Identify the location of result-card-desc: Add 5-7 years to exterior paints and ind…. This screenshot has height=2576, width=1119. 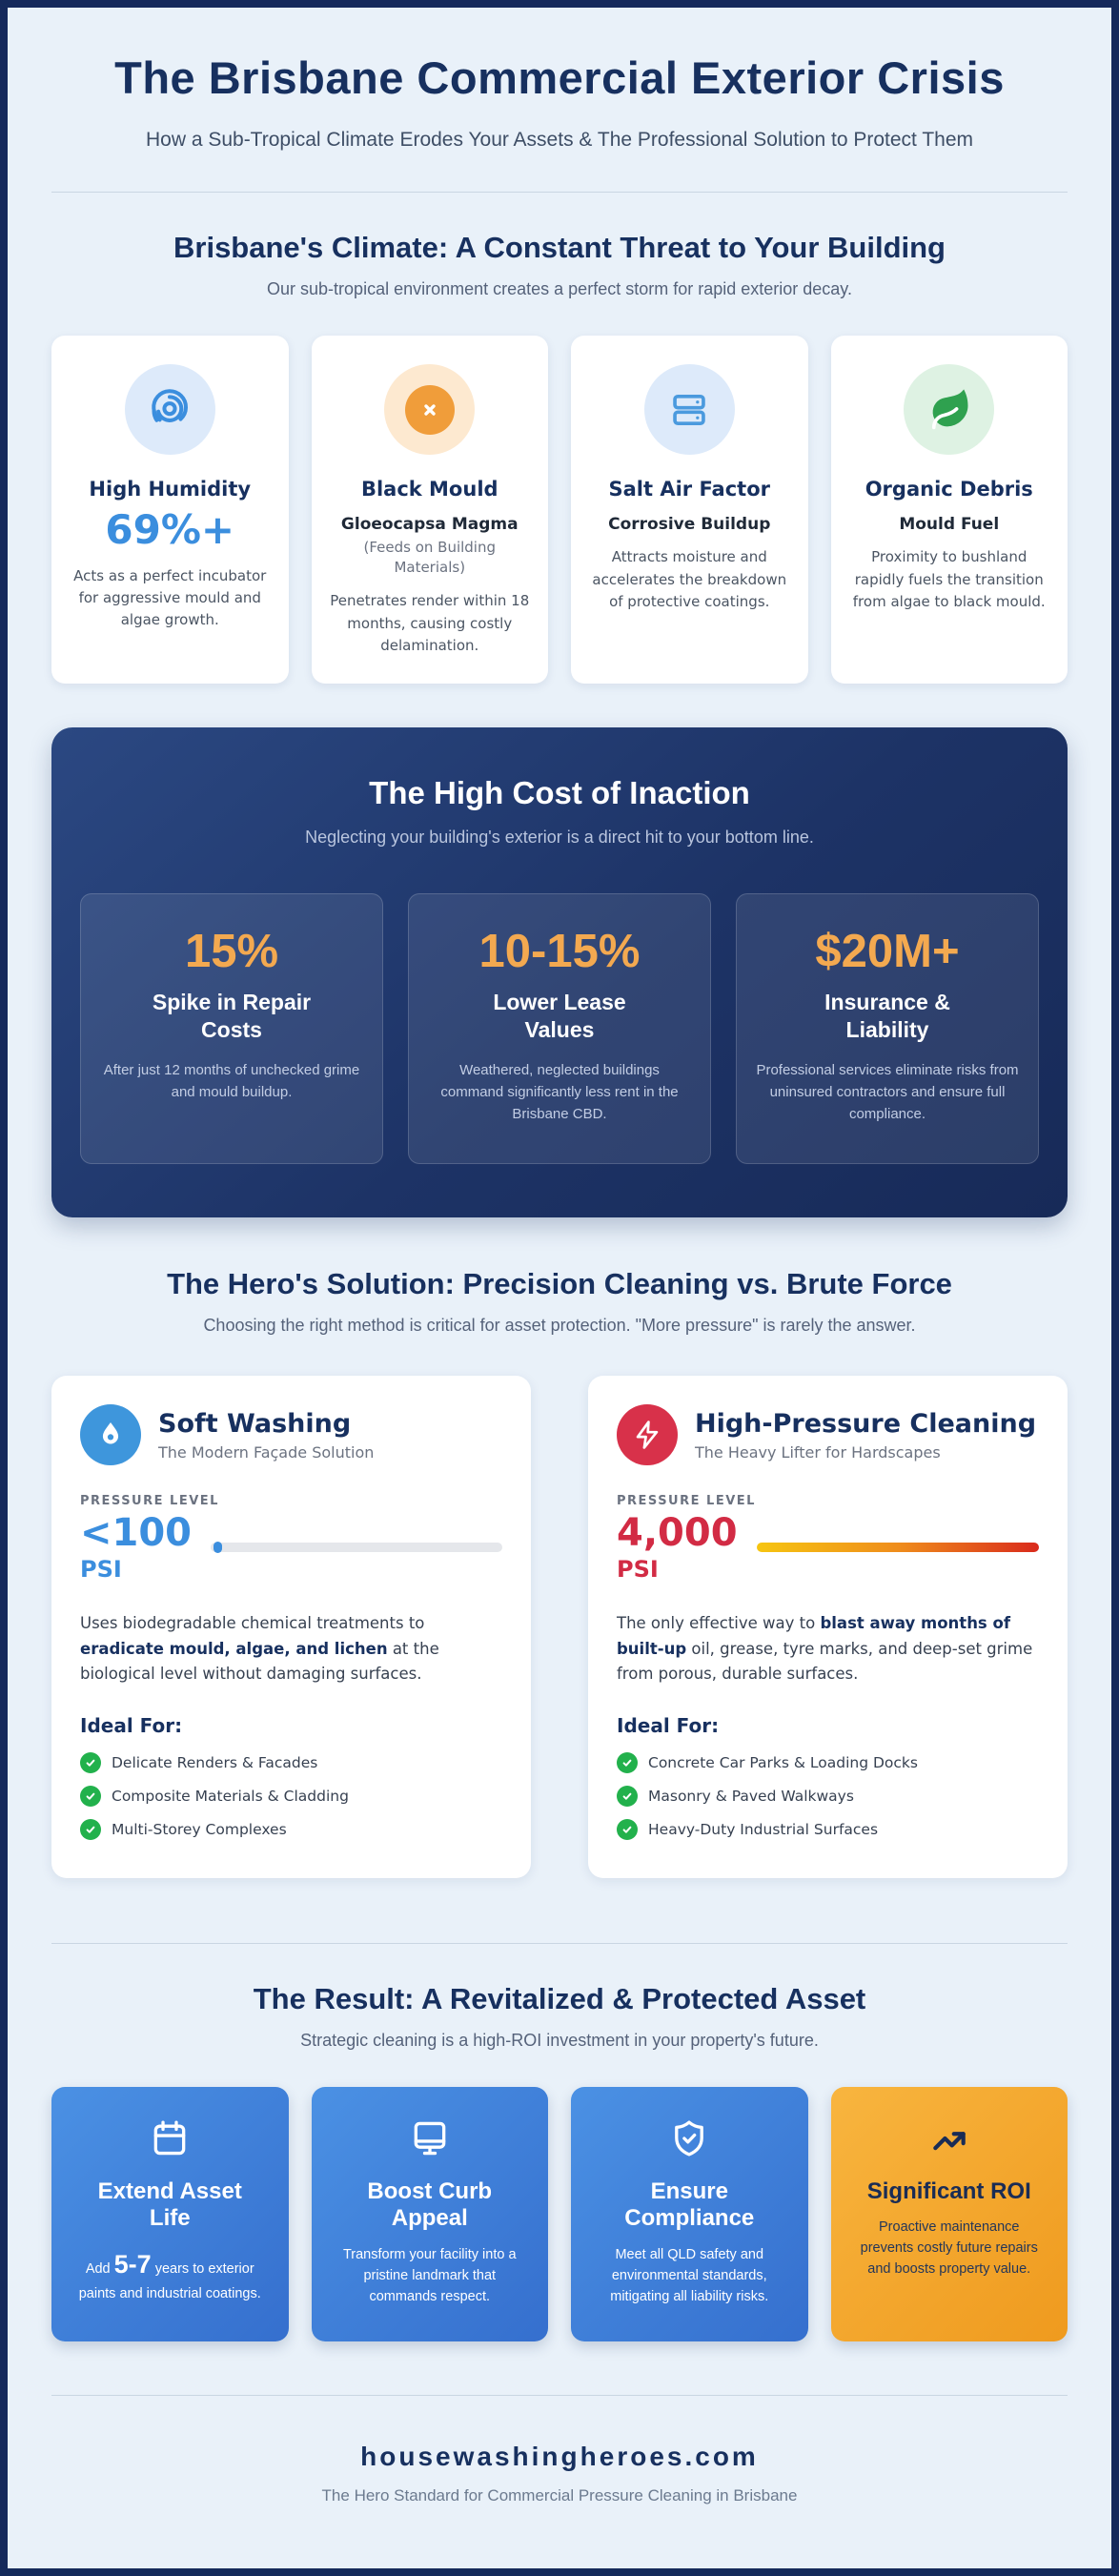
(170, 2274).